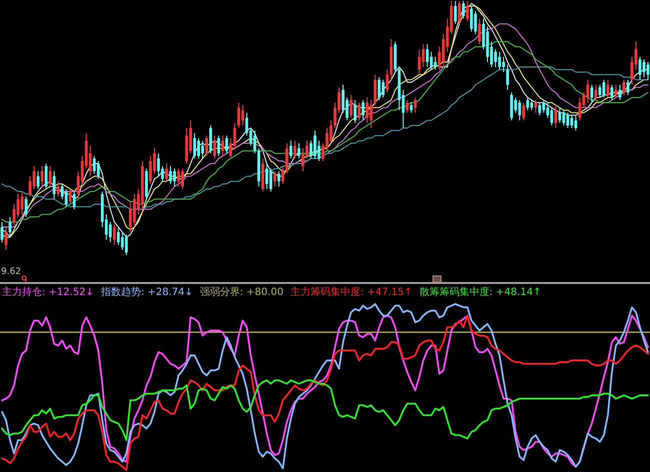 The width and height of the screenshot is (650, 472). What do you see at coordinates (272, 292) in the screenshot?
I see `legend: 主力持仓: +12.52↓ 指数趋势: +28.74↓ 强弱分界: +80.00 主力筹码集中度: +47.15↑ 散筹筹码集中度: +48.14↑` at bounding box center [272, 292].